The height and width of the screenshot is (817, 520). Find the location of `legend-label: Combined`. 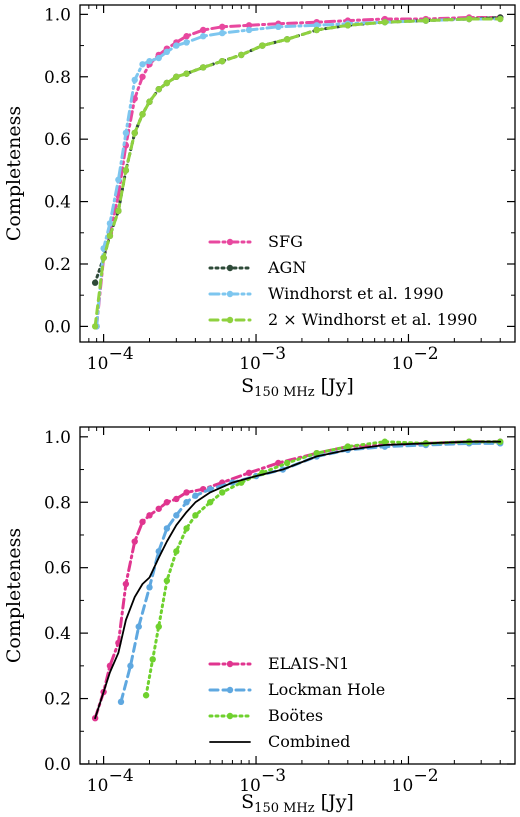

legend-label: Combined is located at coordinates (309, 741).